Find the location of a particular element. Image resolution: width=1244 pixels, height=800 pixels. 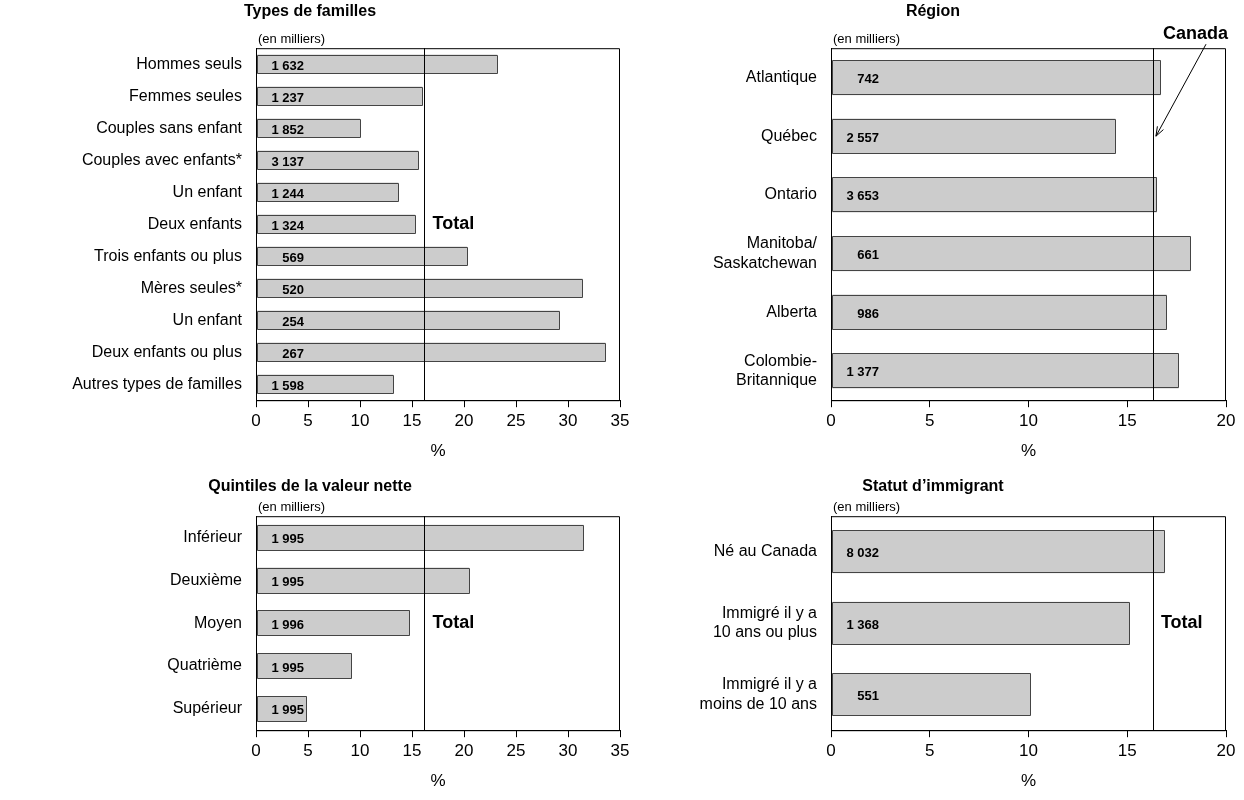

annotation: 1 237 is located at coordinates (287, 97).